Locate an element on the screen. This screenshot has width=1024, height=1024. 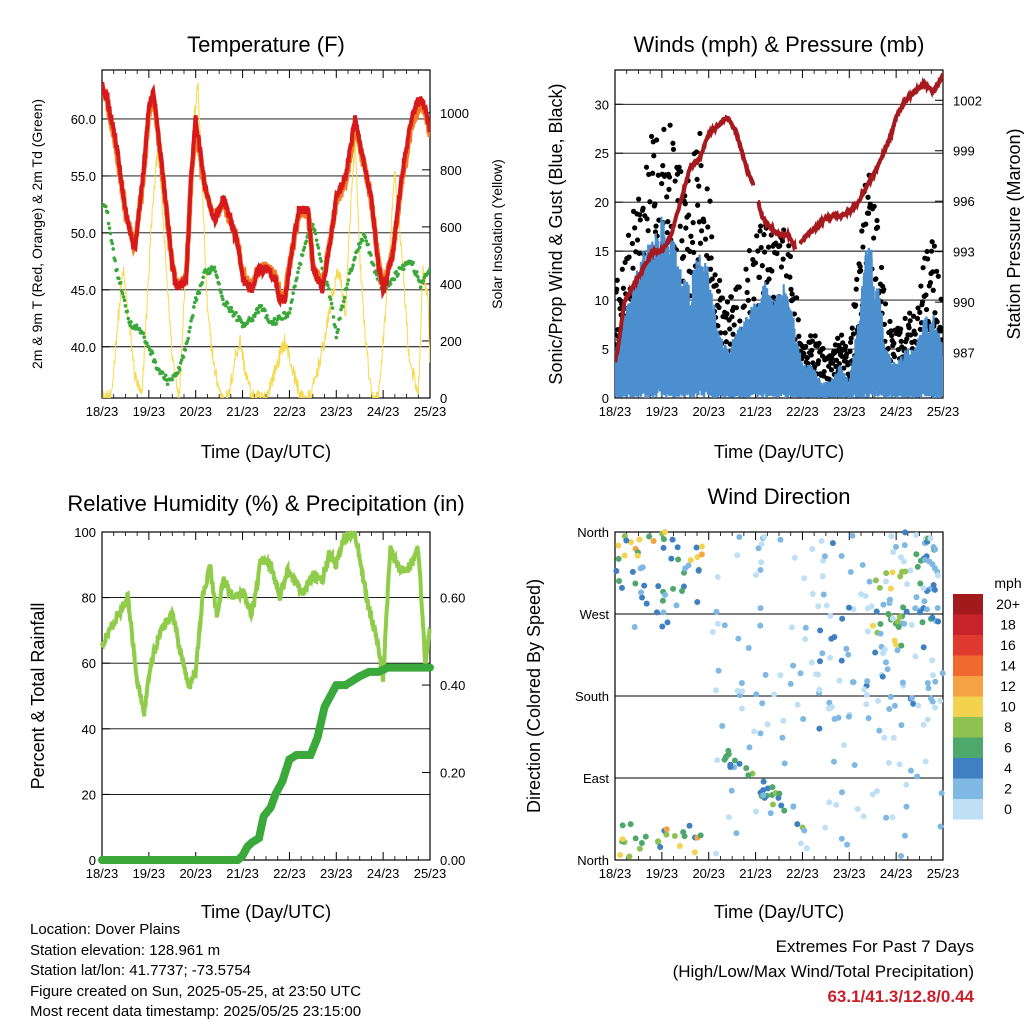
y-tick-label: 0 is located at coordinates (92, 860).